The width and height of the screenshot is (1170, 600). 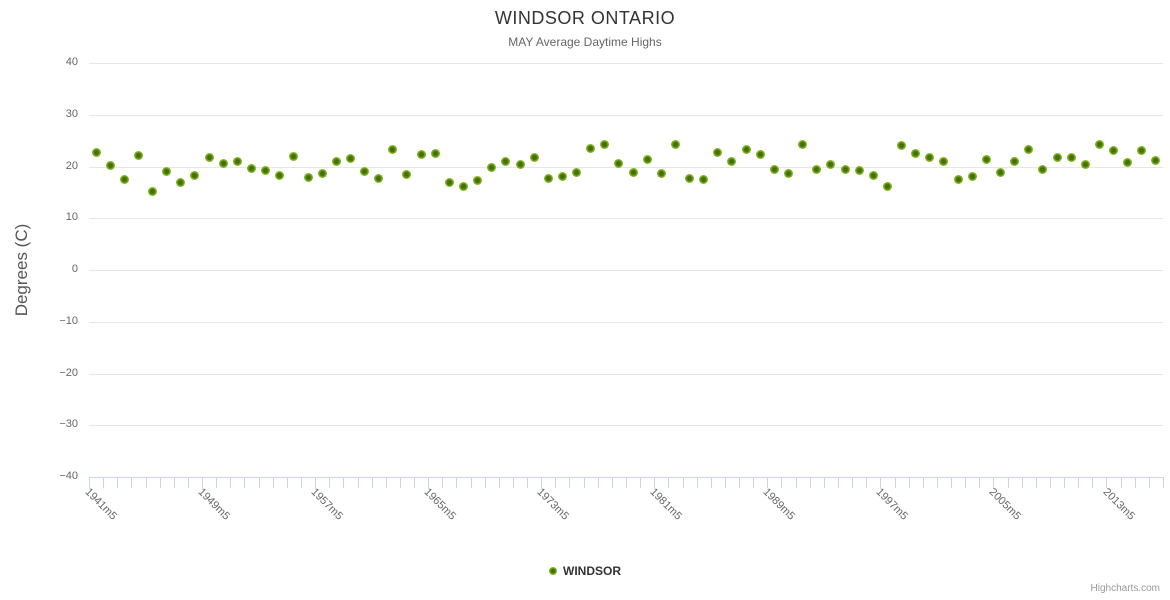 What do you see at coordinates (553, 504) in the screenshot?
I see `x-axis-tick-label: 1973m5` at bounding box center [553, 504].